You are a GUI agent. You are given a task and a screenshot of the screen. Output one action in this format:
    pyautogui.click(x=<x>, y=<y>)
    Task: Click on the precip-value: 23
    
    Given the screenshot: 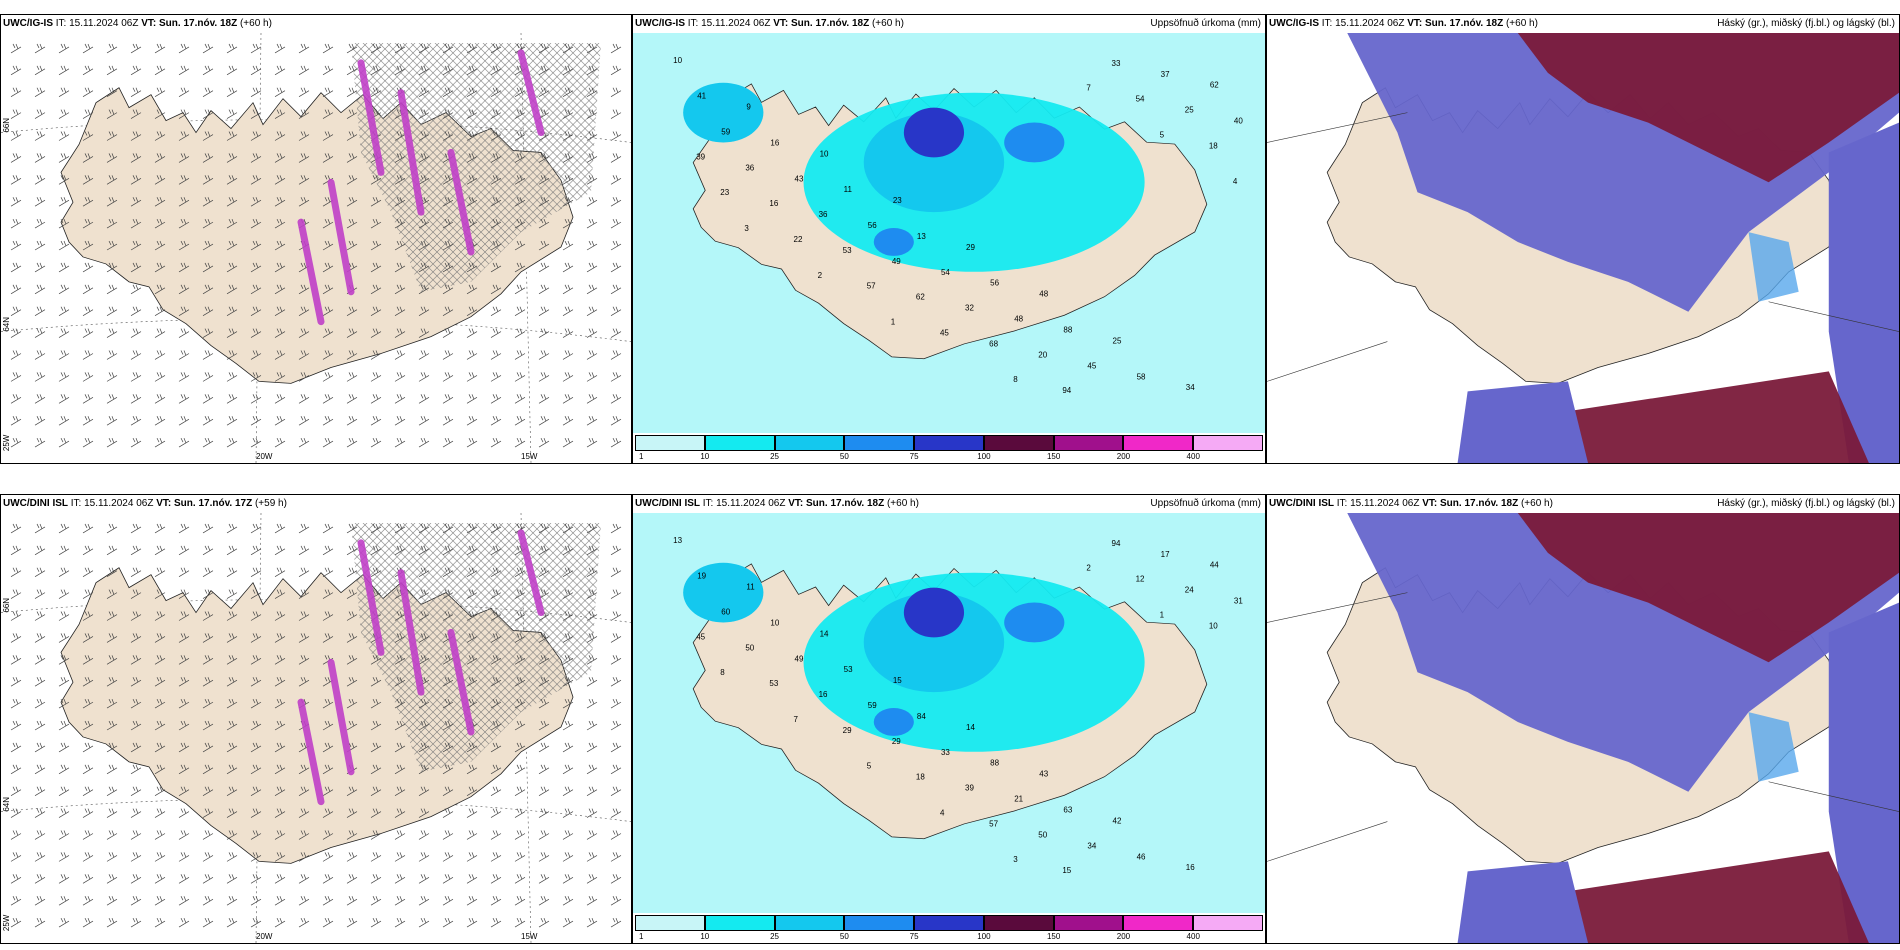 What is the action you would take?
    pyautogui.click(x=897, y=200)
    